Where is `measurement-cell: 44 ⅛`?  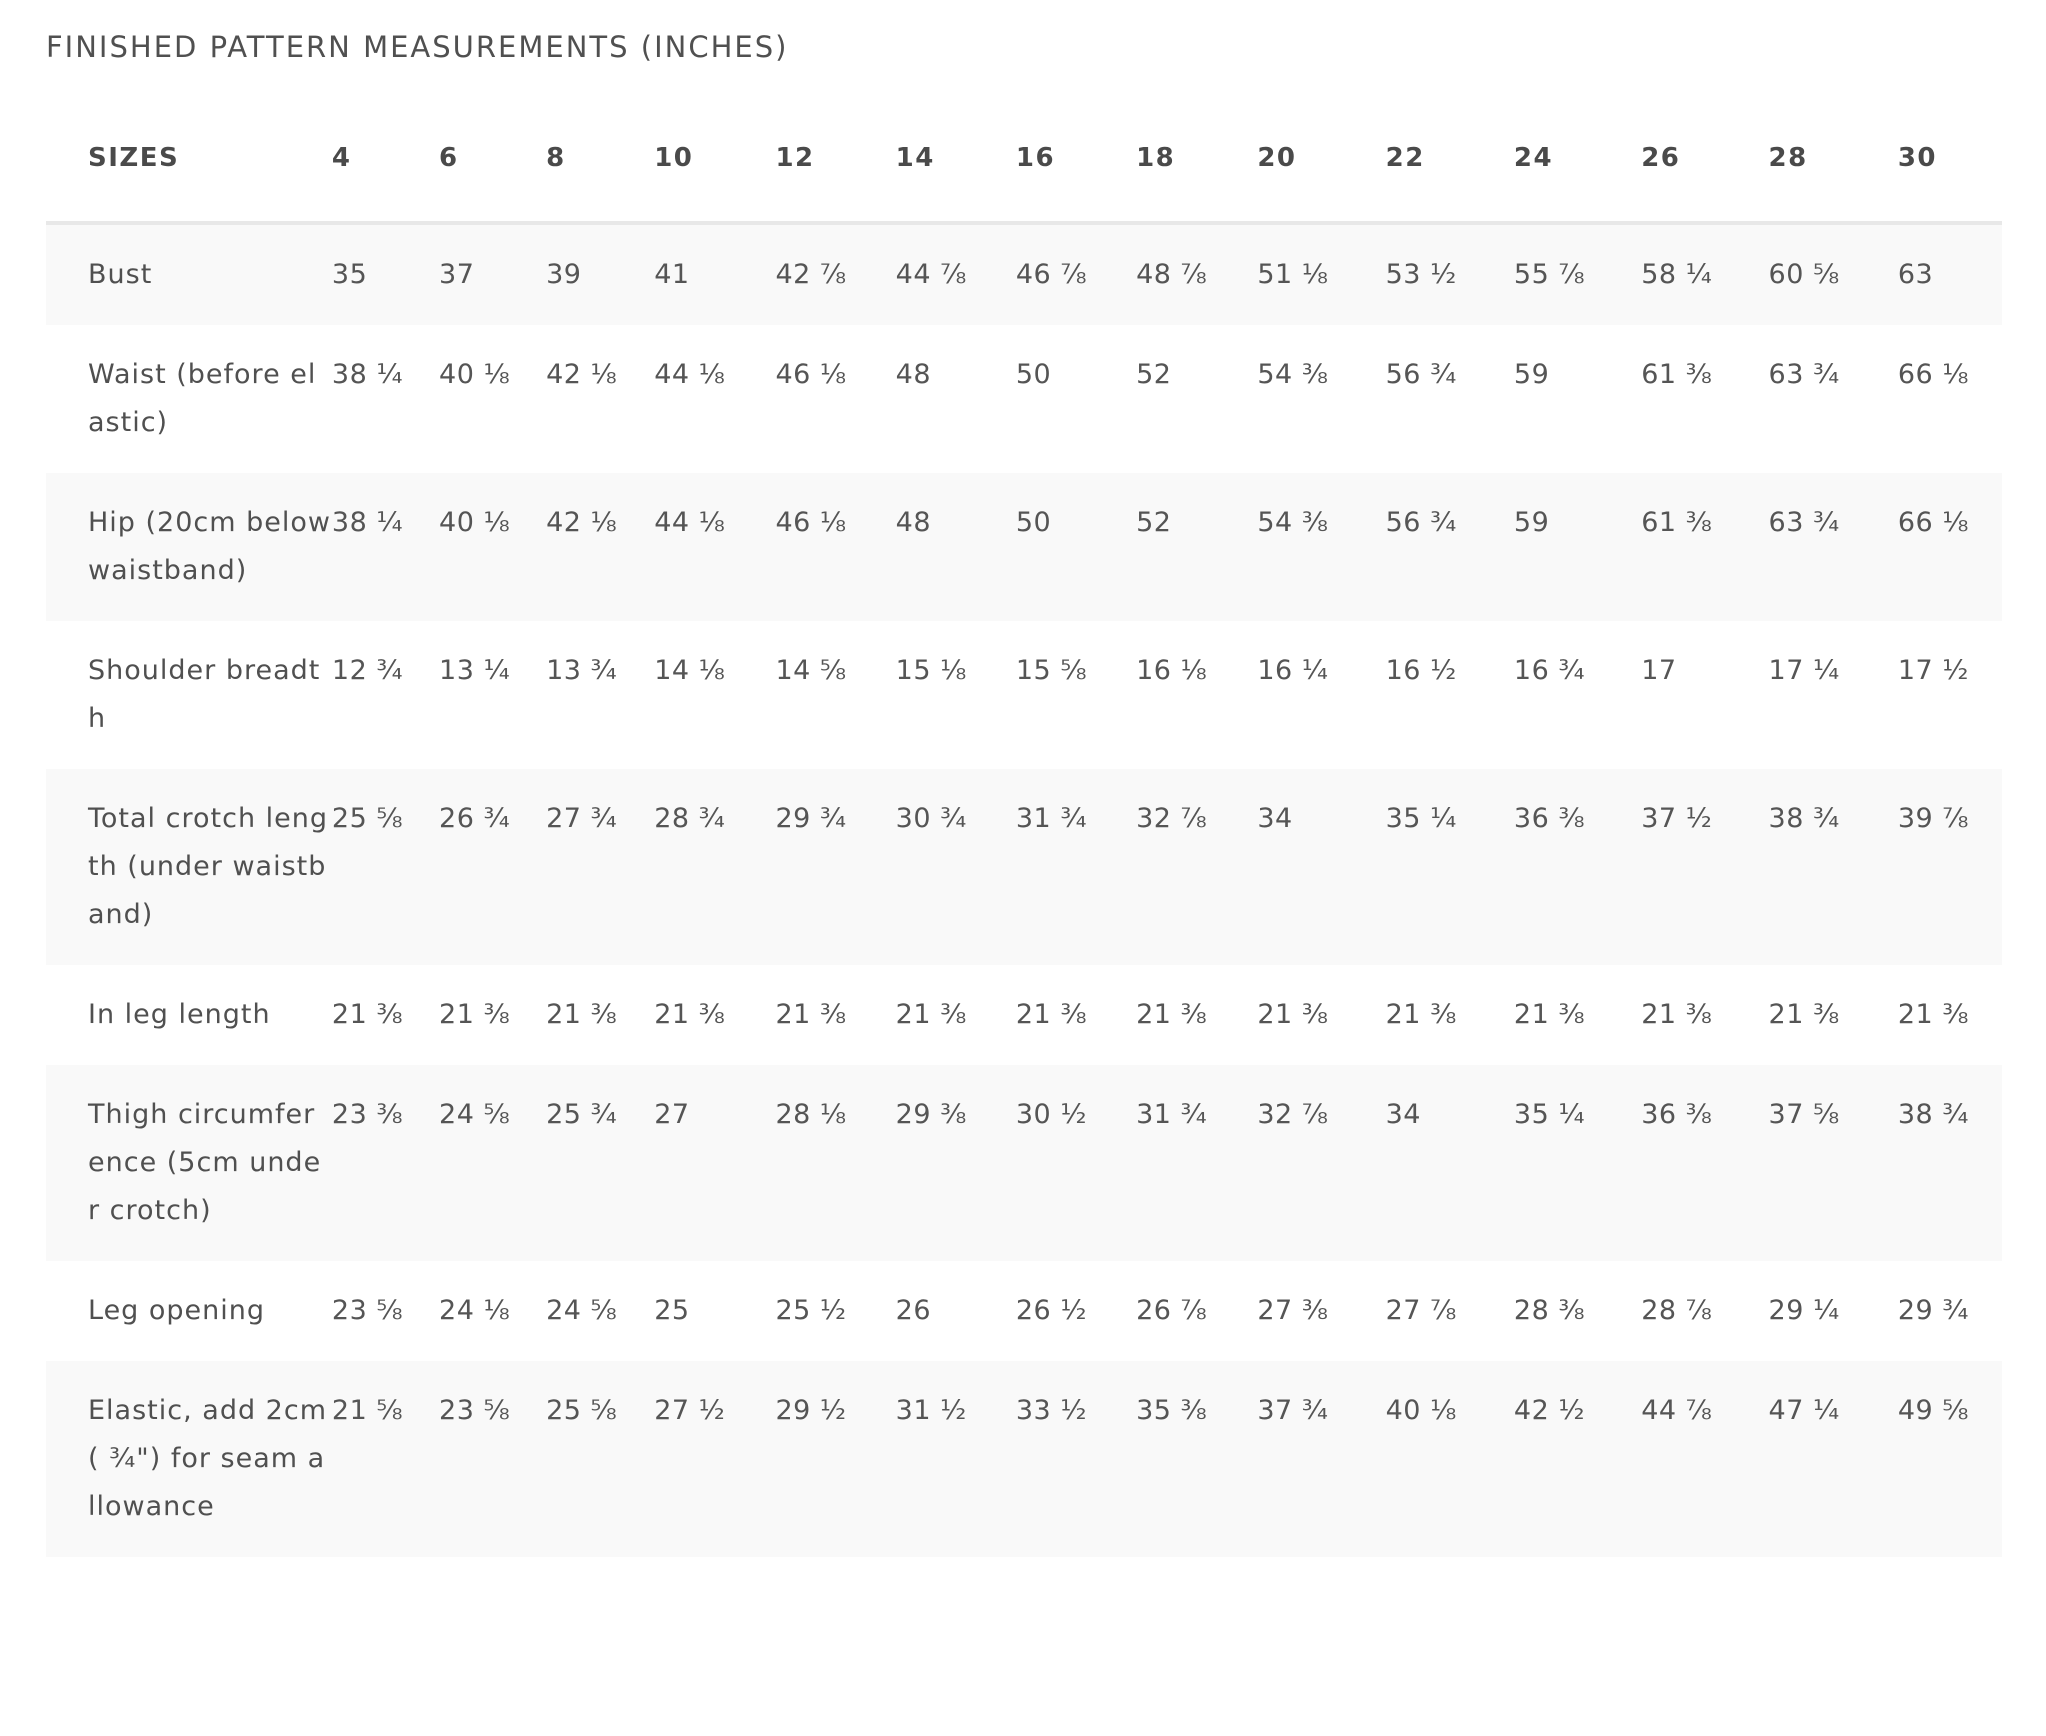
measurement-cell: 44 ⅛ is located at coordinates (690, 374).